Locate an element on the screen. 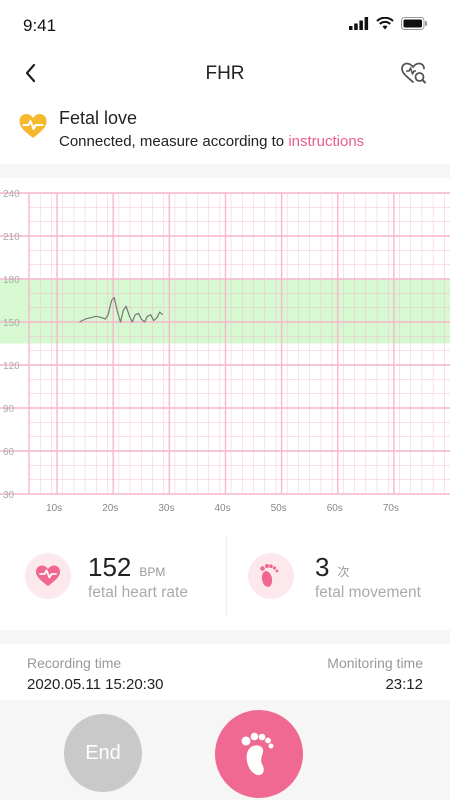  heart-rate-badge is located at coordinates (48, 576).